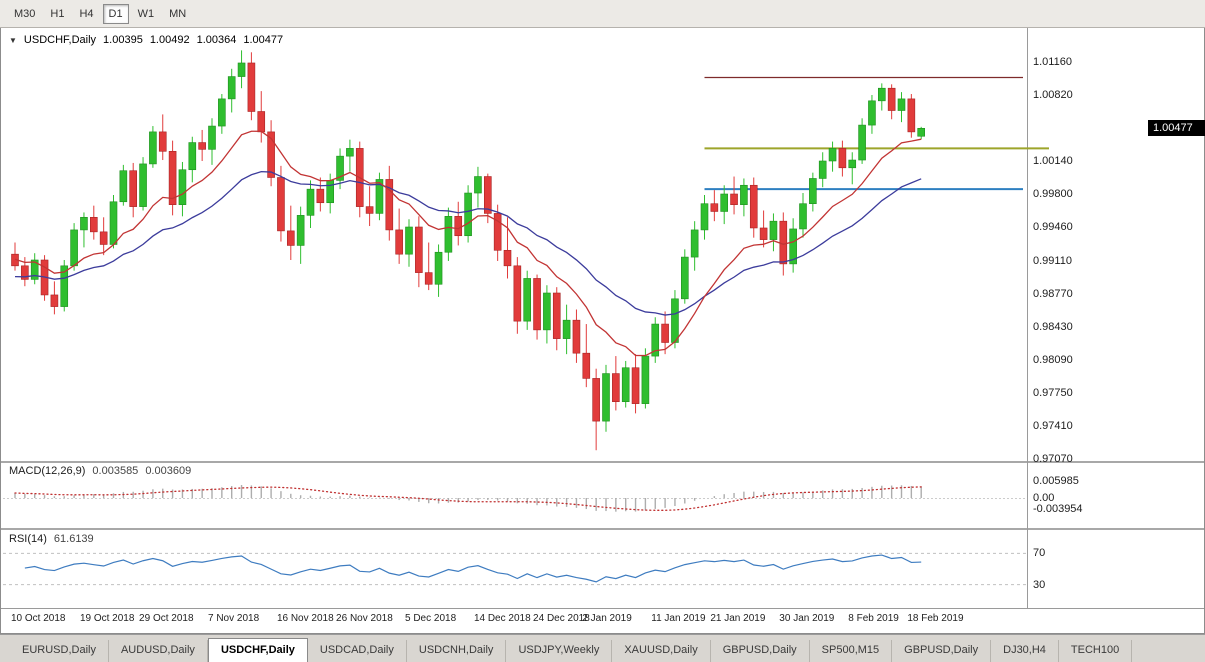  I want to click on date-axis-label: 16 Nov 2018, so click(305, 618).